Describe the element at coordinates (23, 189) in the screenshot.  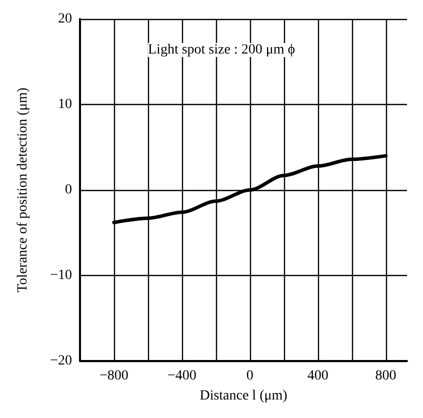
I see `y-axis-title: Tolerance of position detection (μm)` at that location.